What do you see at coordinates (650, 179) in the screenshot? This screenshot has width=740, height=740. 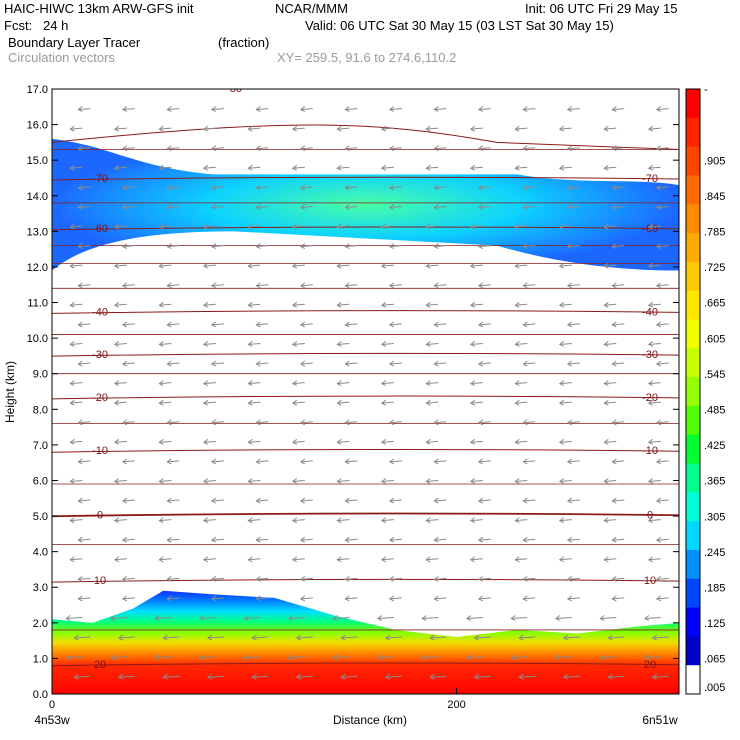 I see `contour-label: -70` at bounding box center [650, 179].